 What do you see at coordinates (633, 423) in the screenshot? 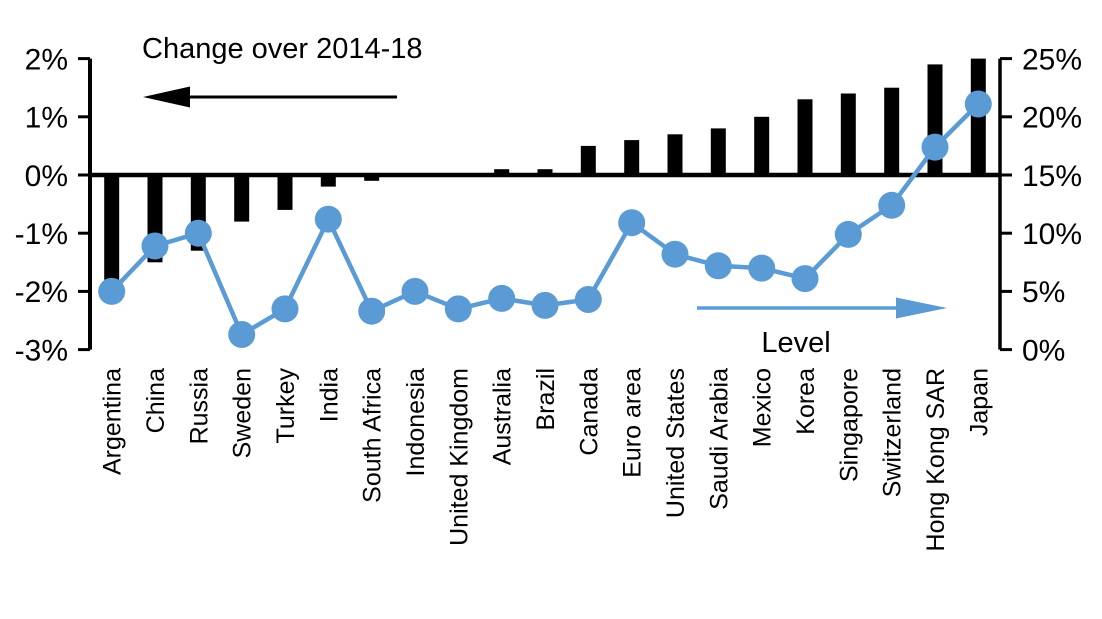
I see `category-label-euro-area: Euro area` at bounding box center [633, 423].